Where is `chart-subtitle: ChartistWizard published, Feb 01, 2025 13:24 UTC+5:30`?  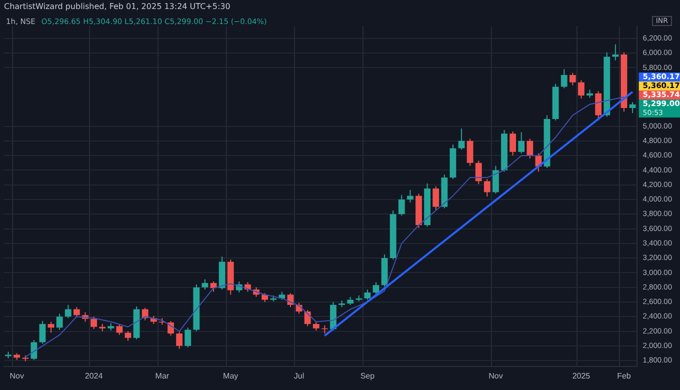 chart-subtitle: ChartistWizard published, Feb 01, 2025 13:24 UTC+5:30 is located at coordinates (117, 6).